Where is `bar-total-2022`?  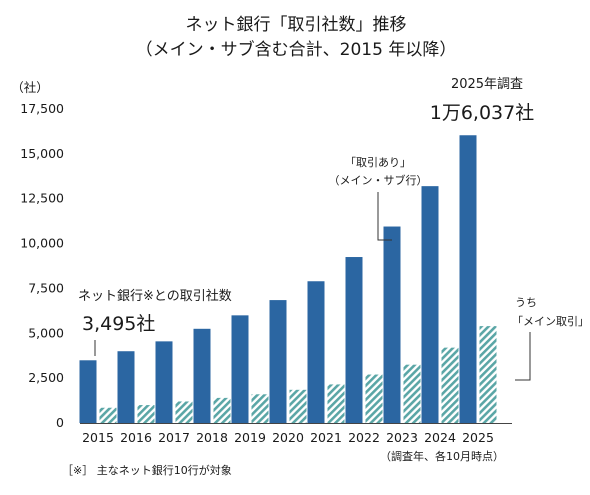 bar-total-2022 is located at coordinates (354, 340).